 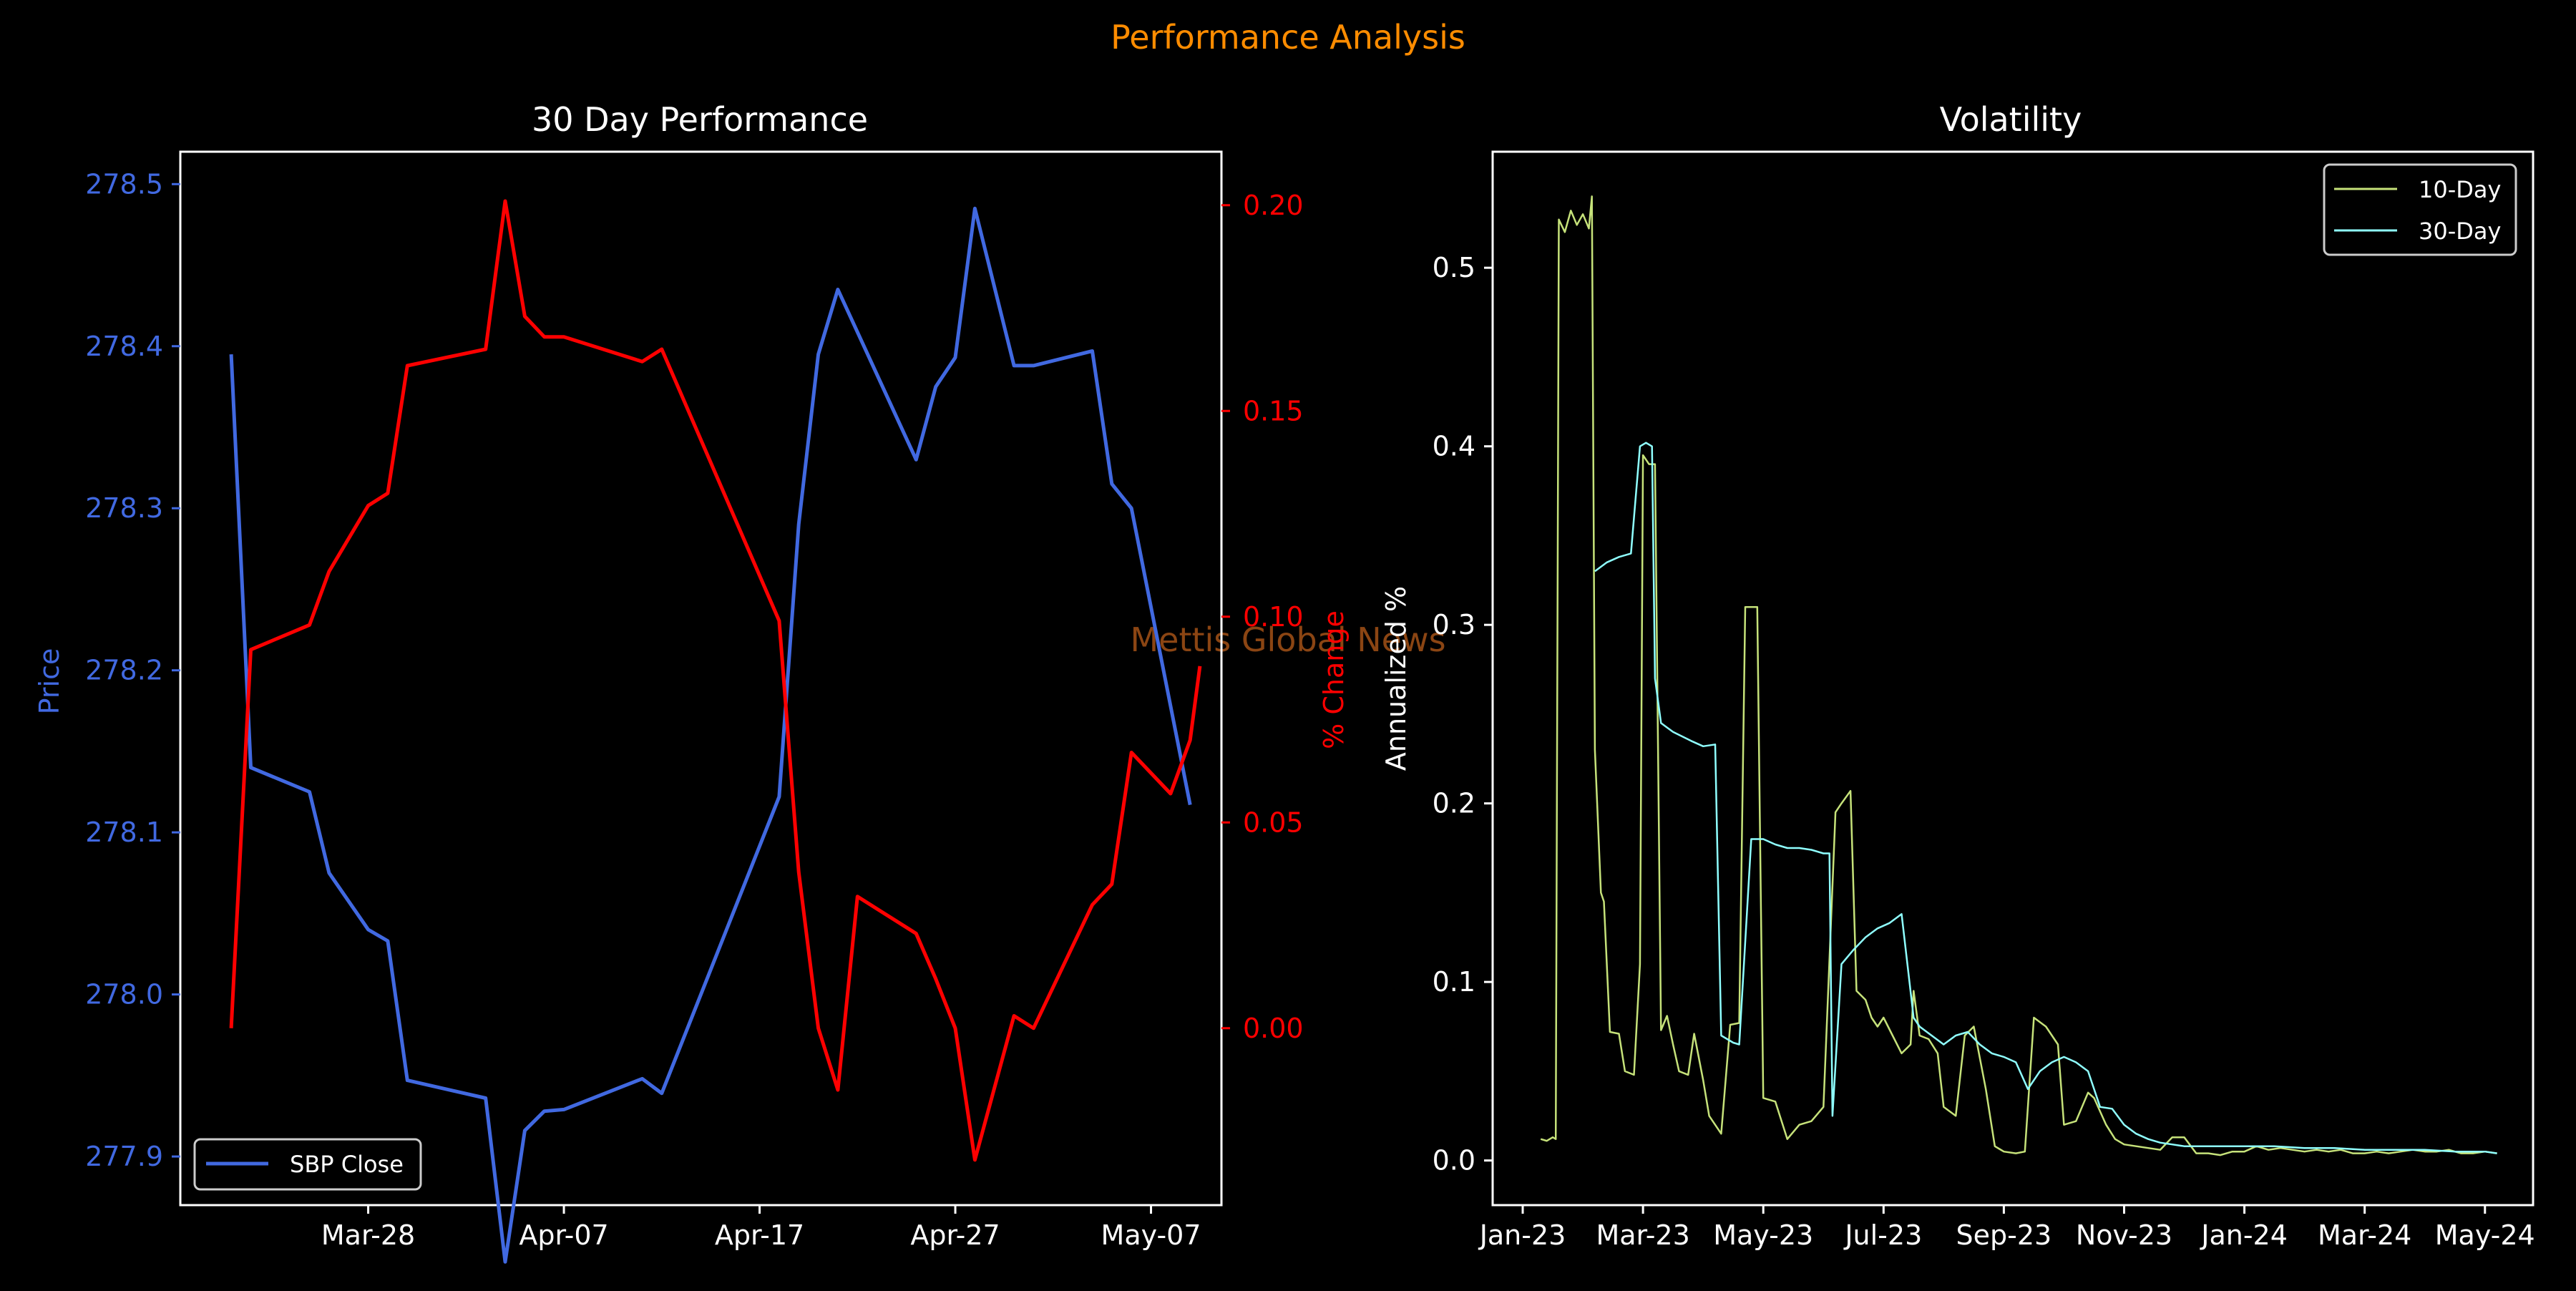 What do you see at coordinates (1454, 624) in the screenshot?
I see `chart-2-y-tick-label: 0.3` at bounding box center [1454, 624].